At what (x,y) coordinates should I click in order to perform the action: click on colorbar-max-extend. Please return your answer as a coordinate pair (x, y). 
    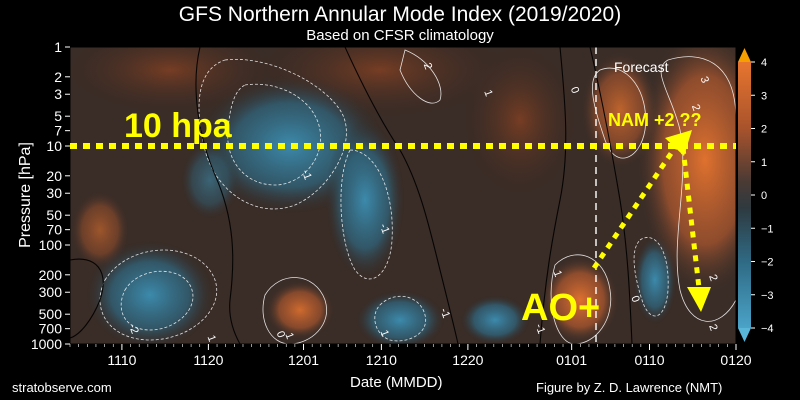
    Looking at the image, I should click on (744, 55).